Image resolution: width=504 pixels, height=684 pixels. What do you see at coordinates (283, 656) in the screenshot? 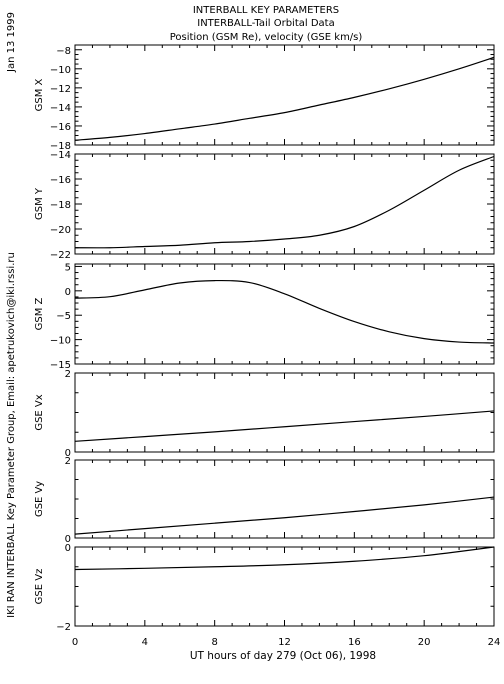
I see `x-axis-label: UT hours of day 279 (Oct 06), 1998` at bounding box center [283, 656].